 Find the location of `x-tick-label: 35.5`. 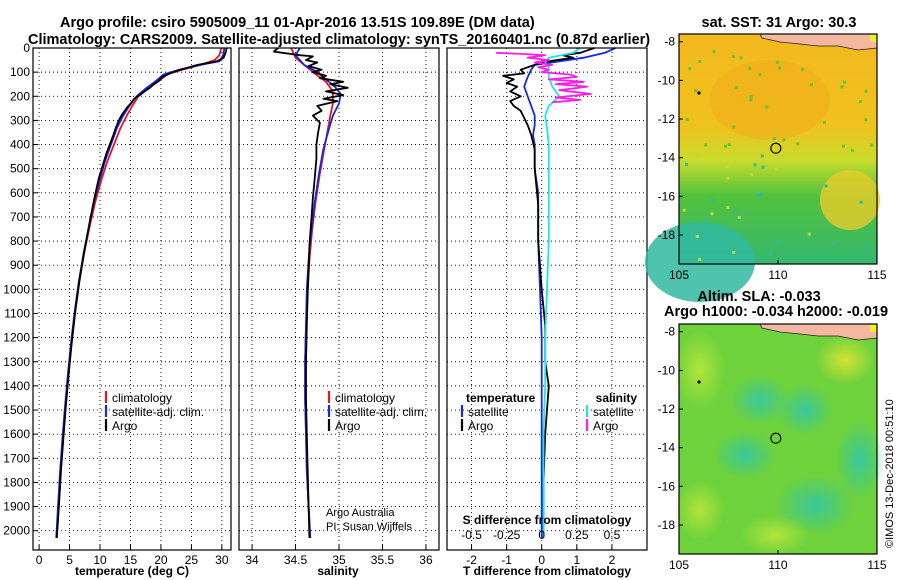

x-tick-label: 35.5 is located at coordinates (383, 560).